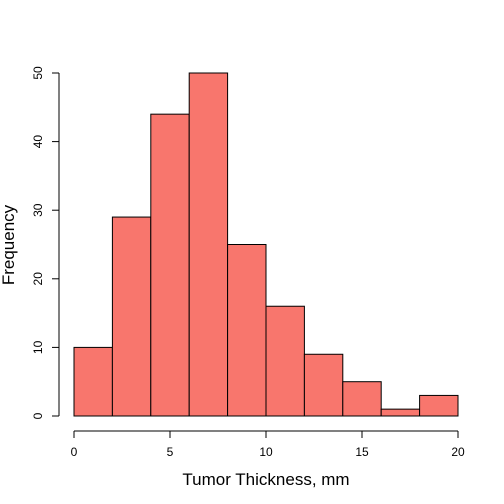  Describe the element at coordinates (170, 452) in the screenshot. I see `x-tick-label: 5` at that location.